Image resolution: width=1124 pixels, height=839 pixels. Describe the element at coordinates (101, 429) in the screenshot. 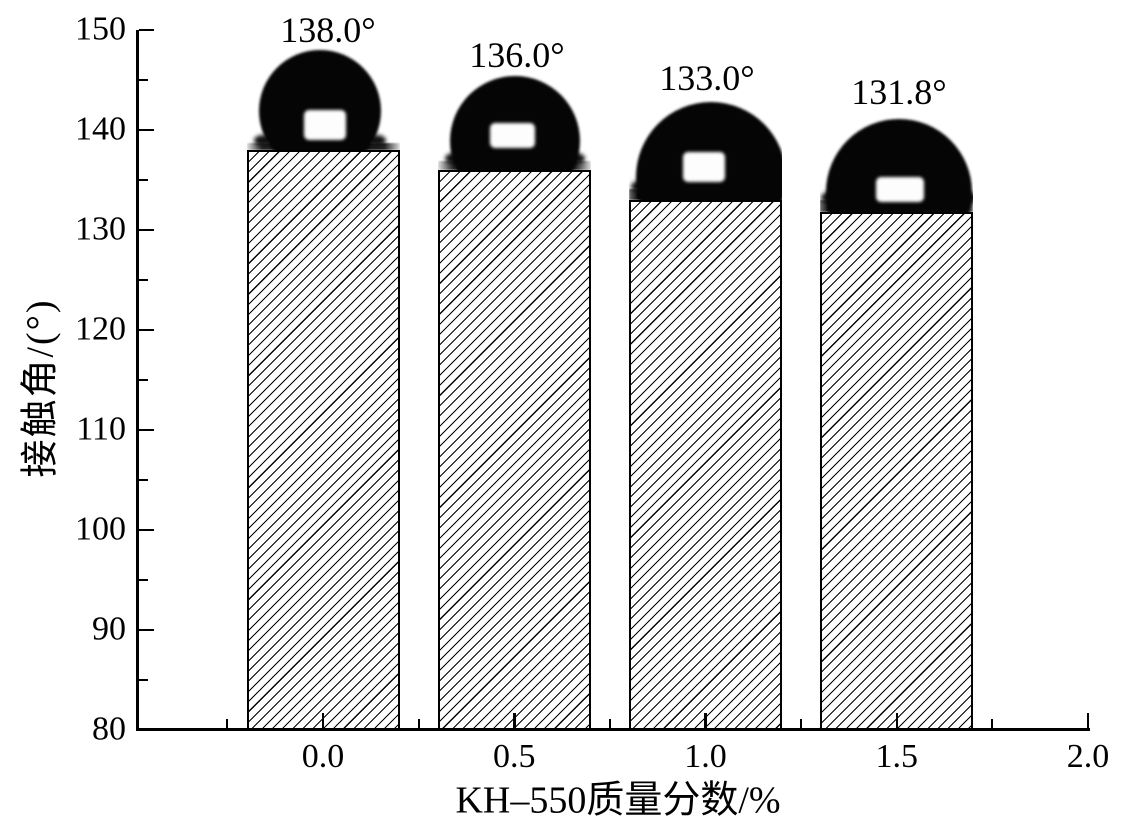

I see `y-tick-label: 110` at that location.